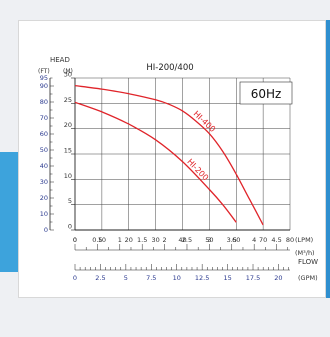  Describe the element at coordinates (254, 240) in the screenshot. I see `x-m3h-tick-label: 4` at that location.